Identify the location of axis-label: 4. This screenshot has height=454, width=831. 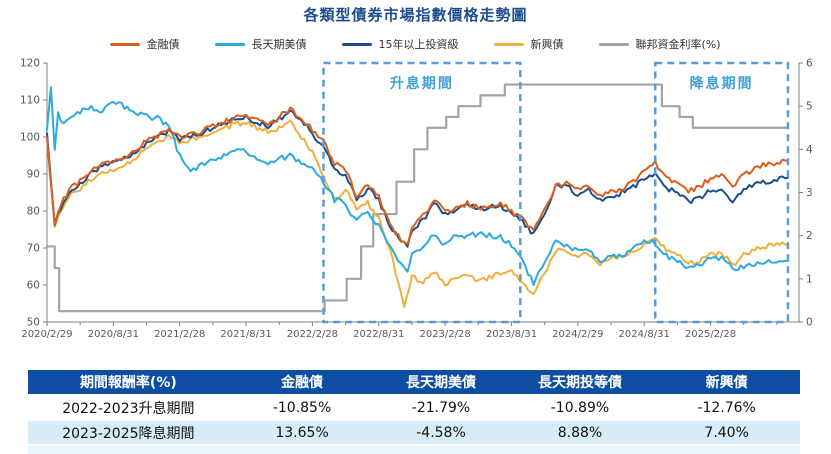
(809, 150).